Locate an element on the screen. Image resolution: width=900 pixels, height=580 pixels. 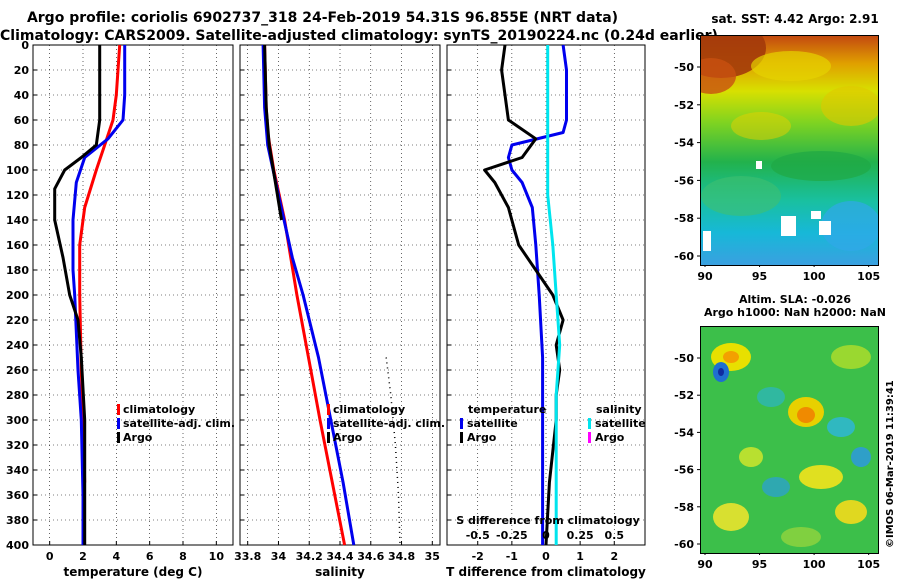
sst-map-lat-label: -58 is located at coordinates (684, 218).